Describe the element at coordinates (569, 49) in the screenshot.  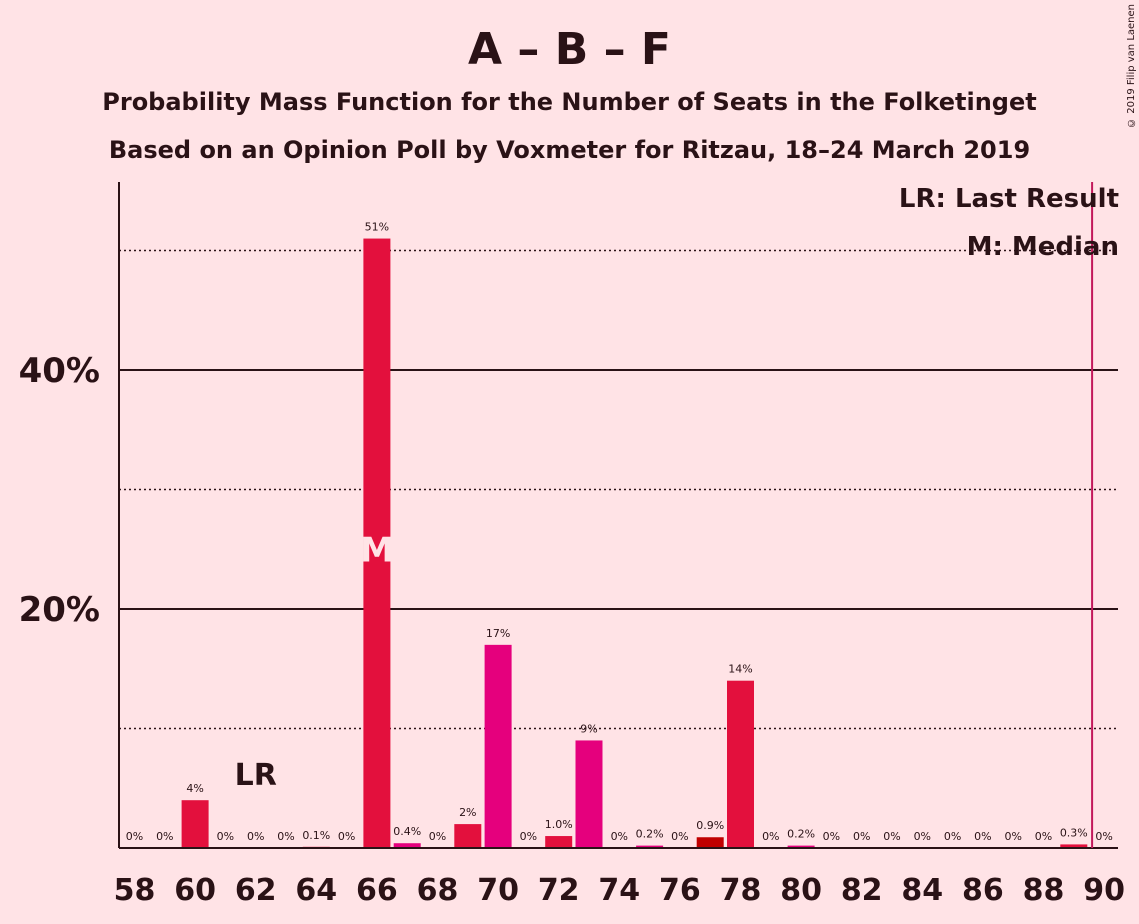
I see `chart-title: A – B – F` at that location.